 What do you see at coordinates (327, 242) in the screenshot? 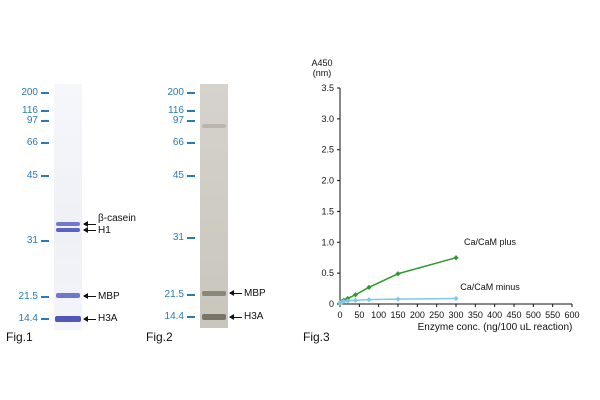
I see `y-tick-label: 1.0` at bounding box center [327, 242].